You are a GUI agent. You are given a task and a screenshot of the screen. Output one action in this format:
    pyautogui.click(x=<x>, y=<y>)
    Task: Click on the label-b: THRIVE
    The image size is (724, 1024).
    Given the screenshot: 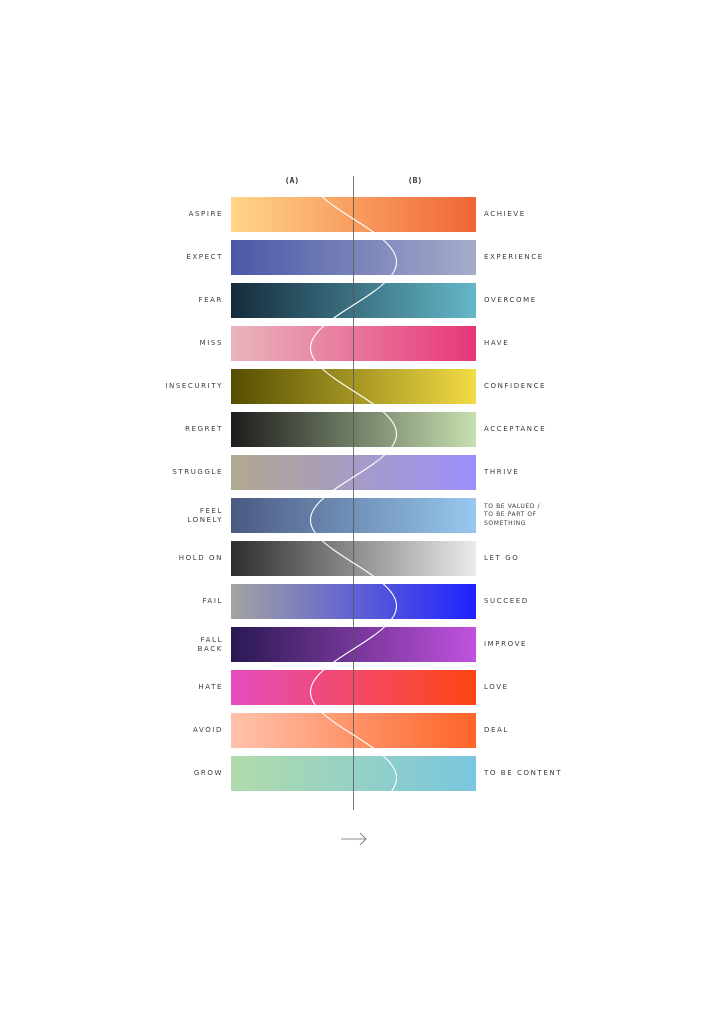 What is the action you would take?
    pyautogui.click(x=502, y=472)
    